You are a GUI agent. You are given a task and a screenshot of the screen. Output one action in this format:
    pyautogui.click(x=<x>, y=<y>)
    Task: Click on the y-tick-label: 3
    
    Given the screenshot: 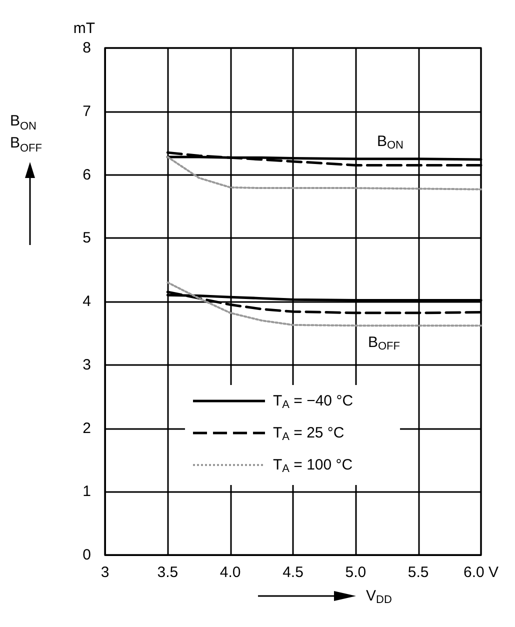 What is the action you would take?
    pyautogui.click(x=86, y=365)
    